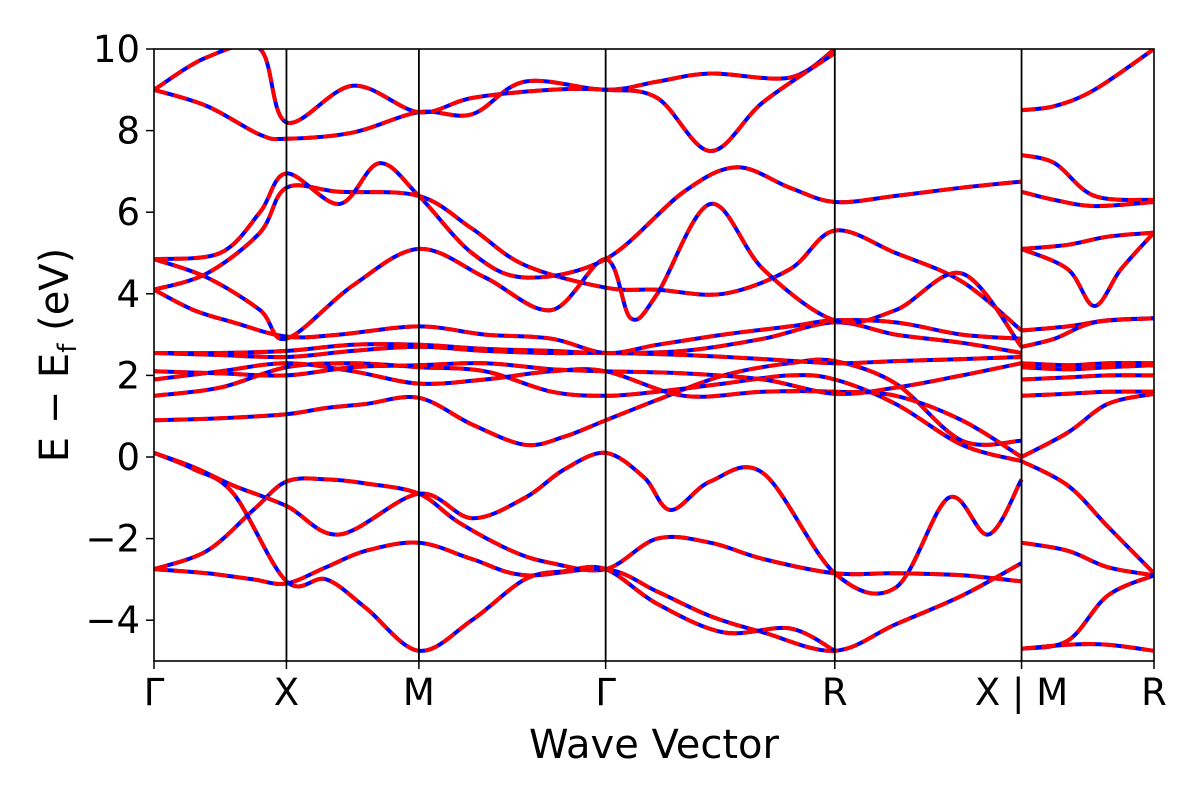  What do you see at coordinates (128, 294) in the screenshot?
I see `y-tick-label: 4` at bounding box center [128, 294].